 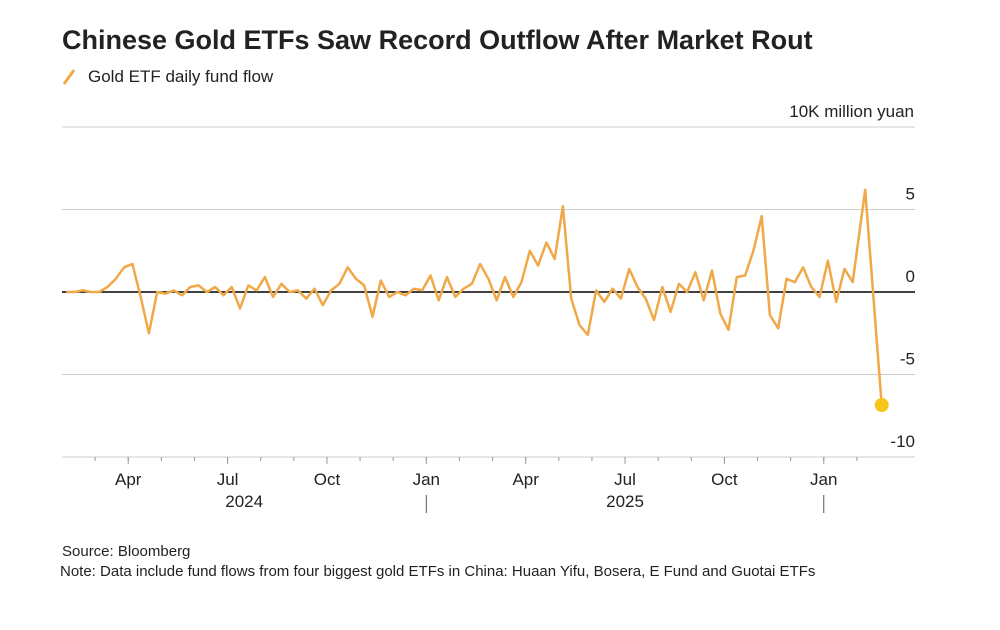 What do you see at coordinates (881, 405) in the screenshot?
I see `last-point` at bounding box center [881, 405].